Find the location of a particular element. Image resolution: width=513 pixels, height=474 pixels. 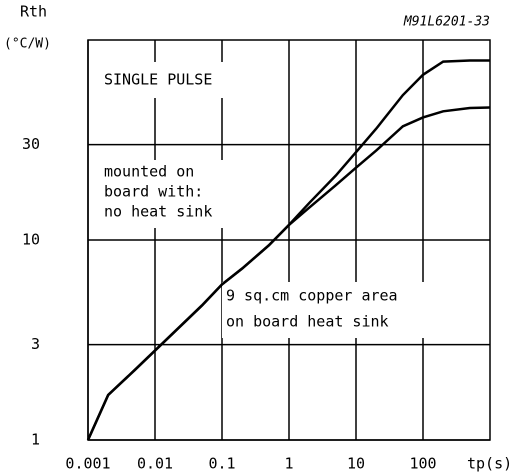

y-axis-label: Rth is located at coordinates (33, 12).